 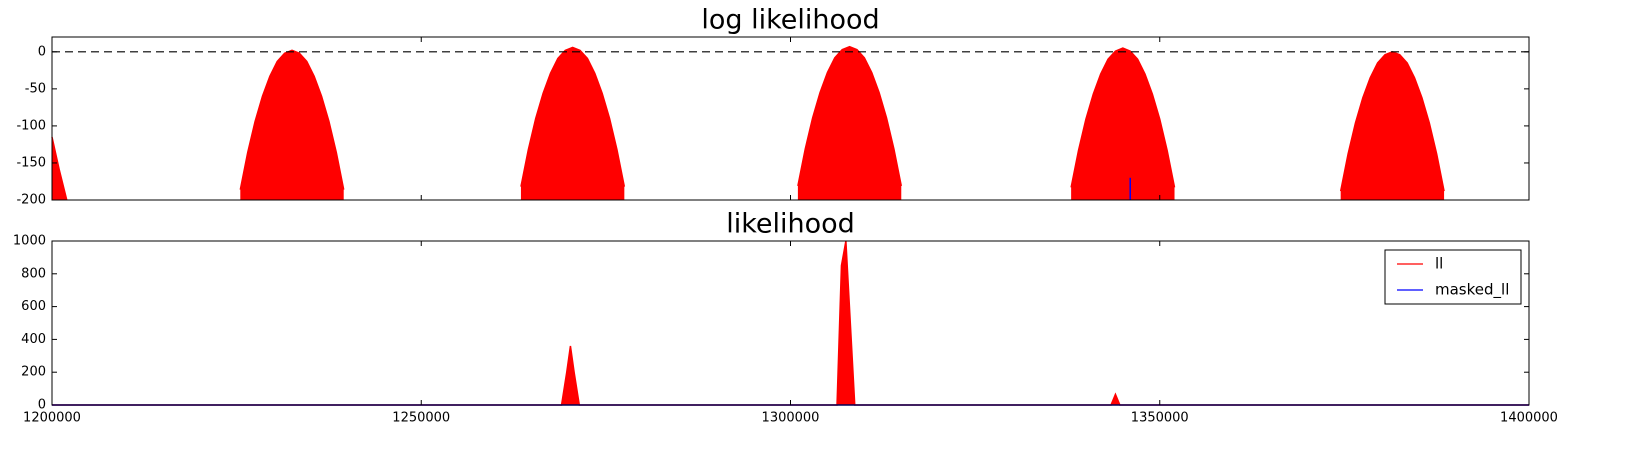 I want to click on legend-label: ll, so click(x=1439, y=264).